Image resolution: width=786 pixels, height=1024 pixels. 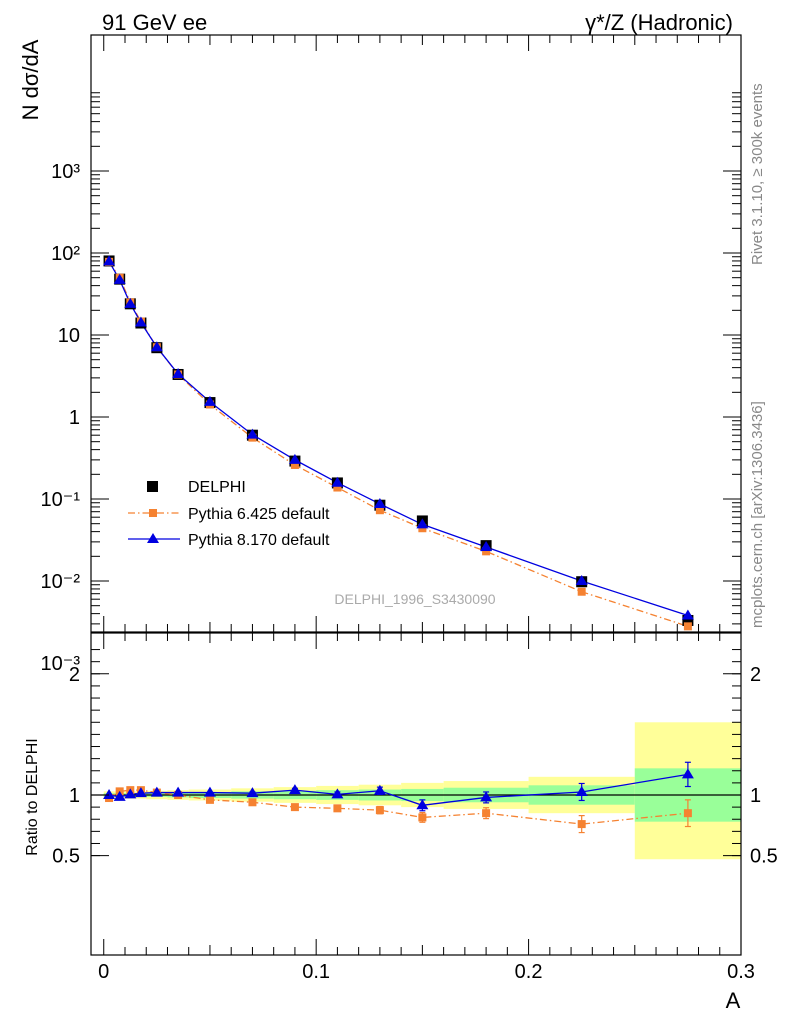 What do you see at coordinates (65, 254) in the screenshot?
I see `y-tick-label-main: 10²` at bounding box center [65, 254].